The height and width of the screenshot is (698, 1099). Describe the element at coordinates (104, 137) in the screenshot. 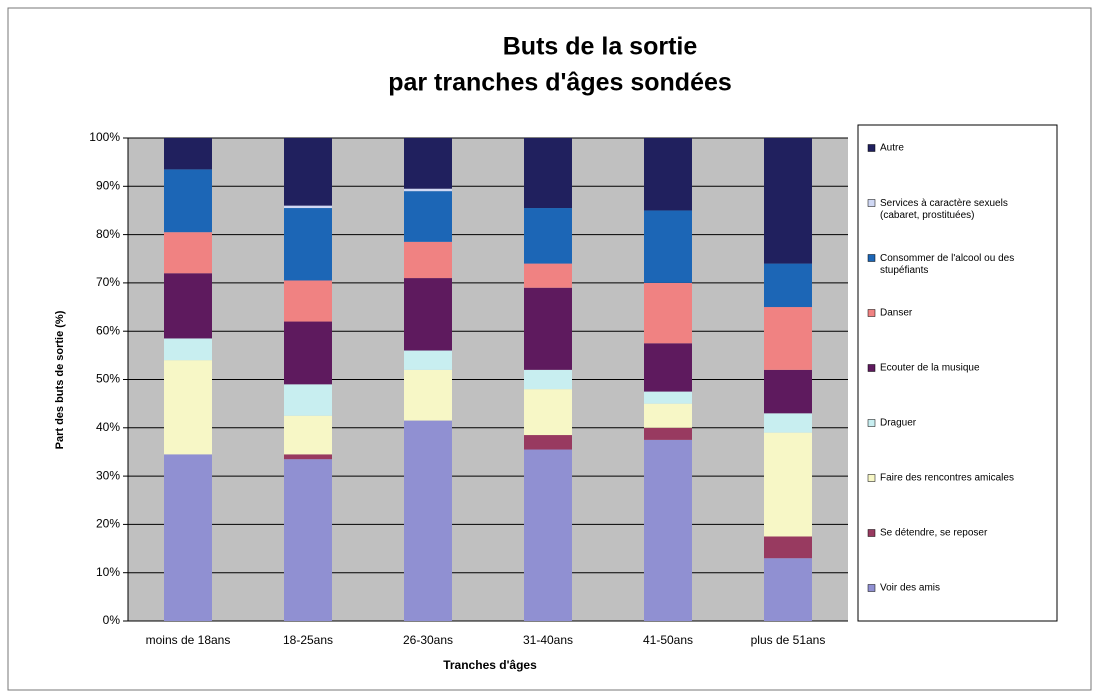

I see `y-tick-label: 100%` at that location.